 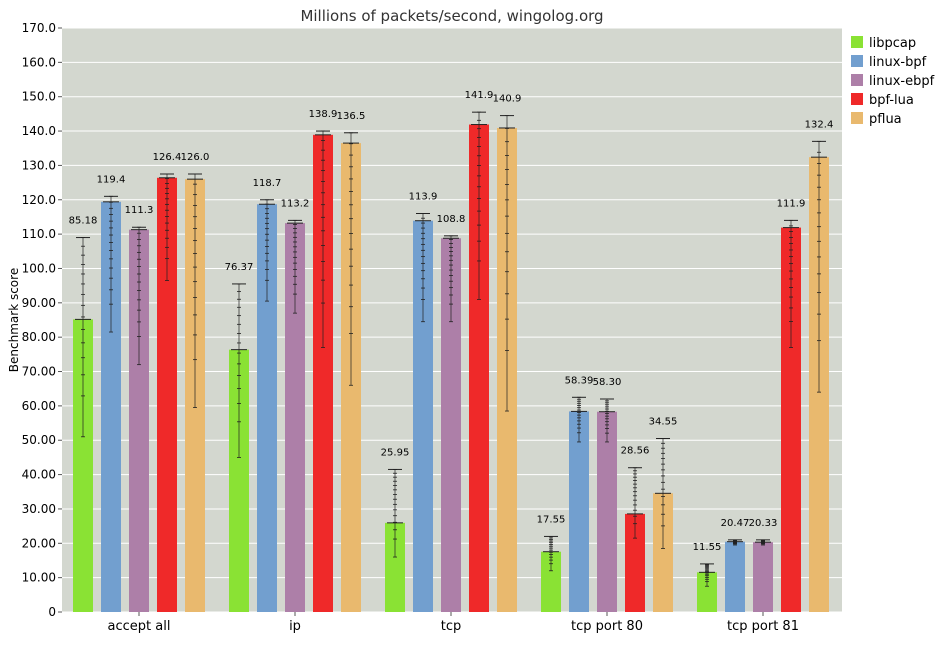 I want to click on data-label: 119.4, so click(x=111, y=179).